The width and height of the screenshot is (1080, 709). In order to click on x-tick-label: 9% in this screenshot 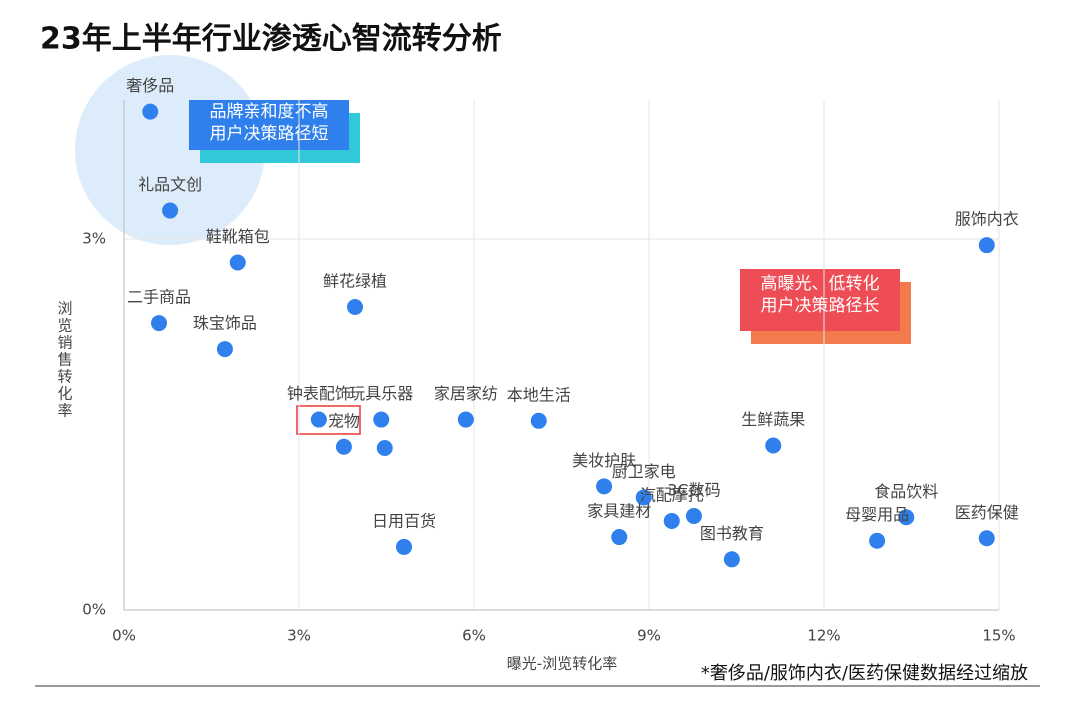, I will do `click(649, 636)`.